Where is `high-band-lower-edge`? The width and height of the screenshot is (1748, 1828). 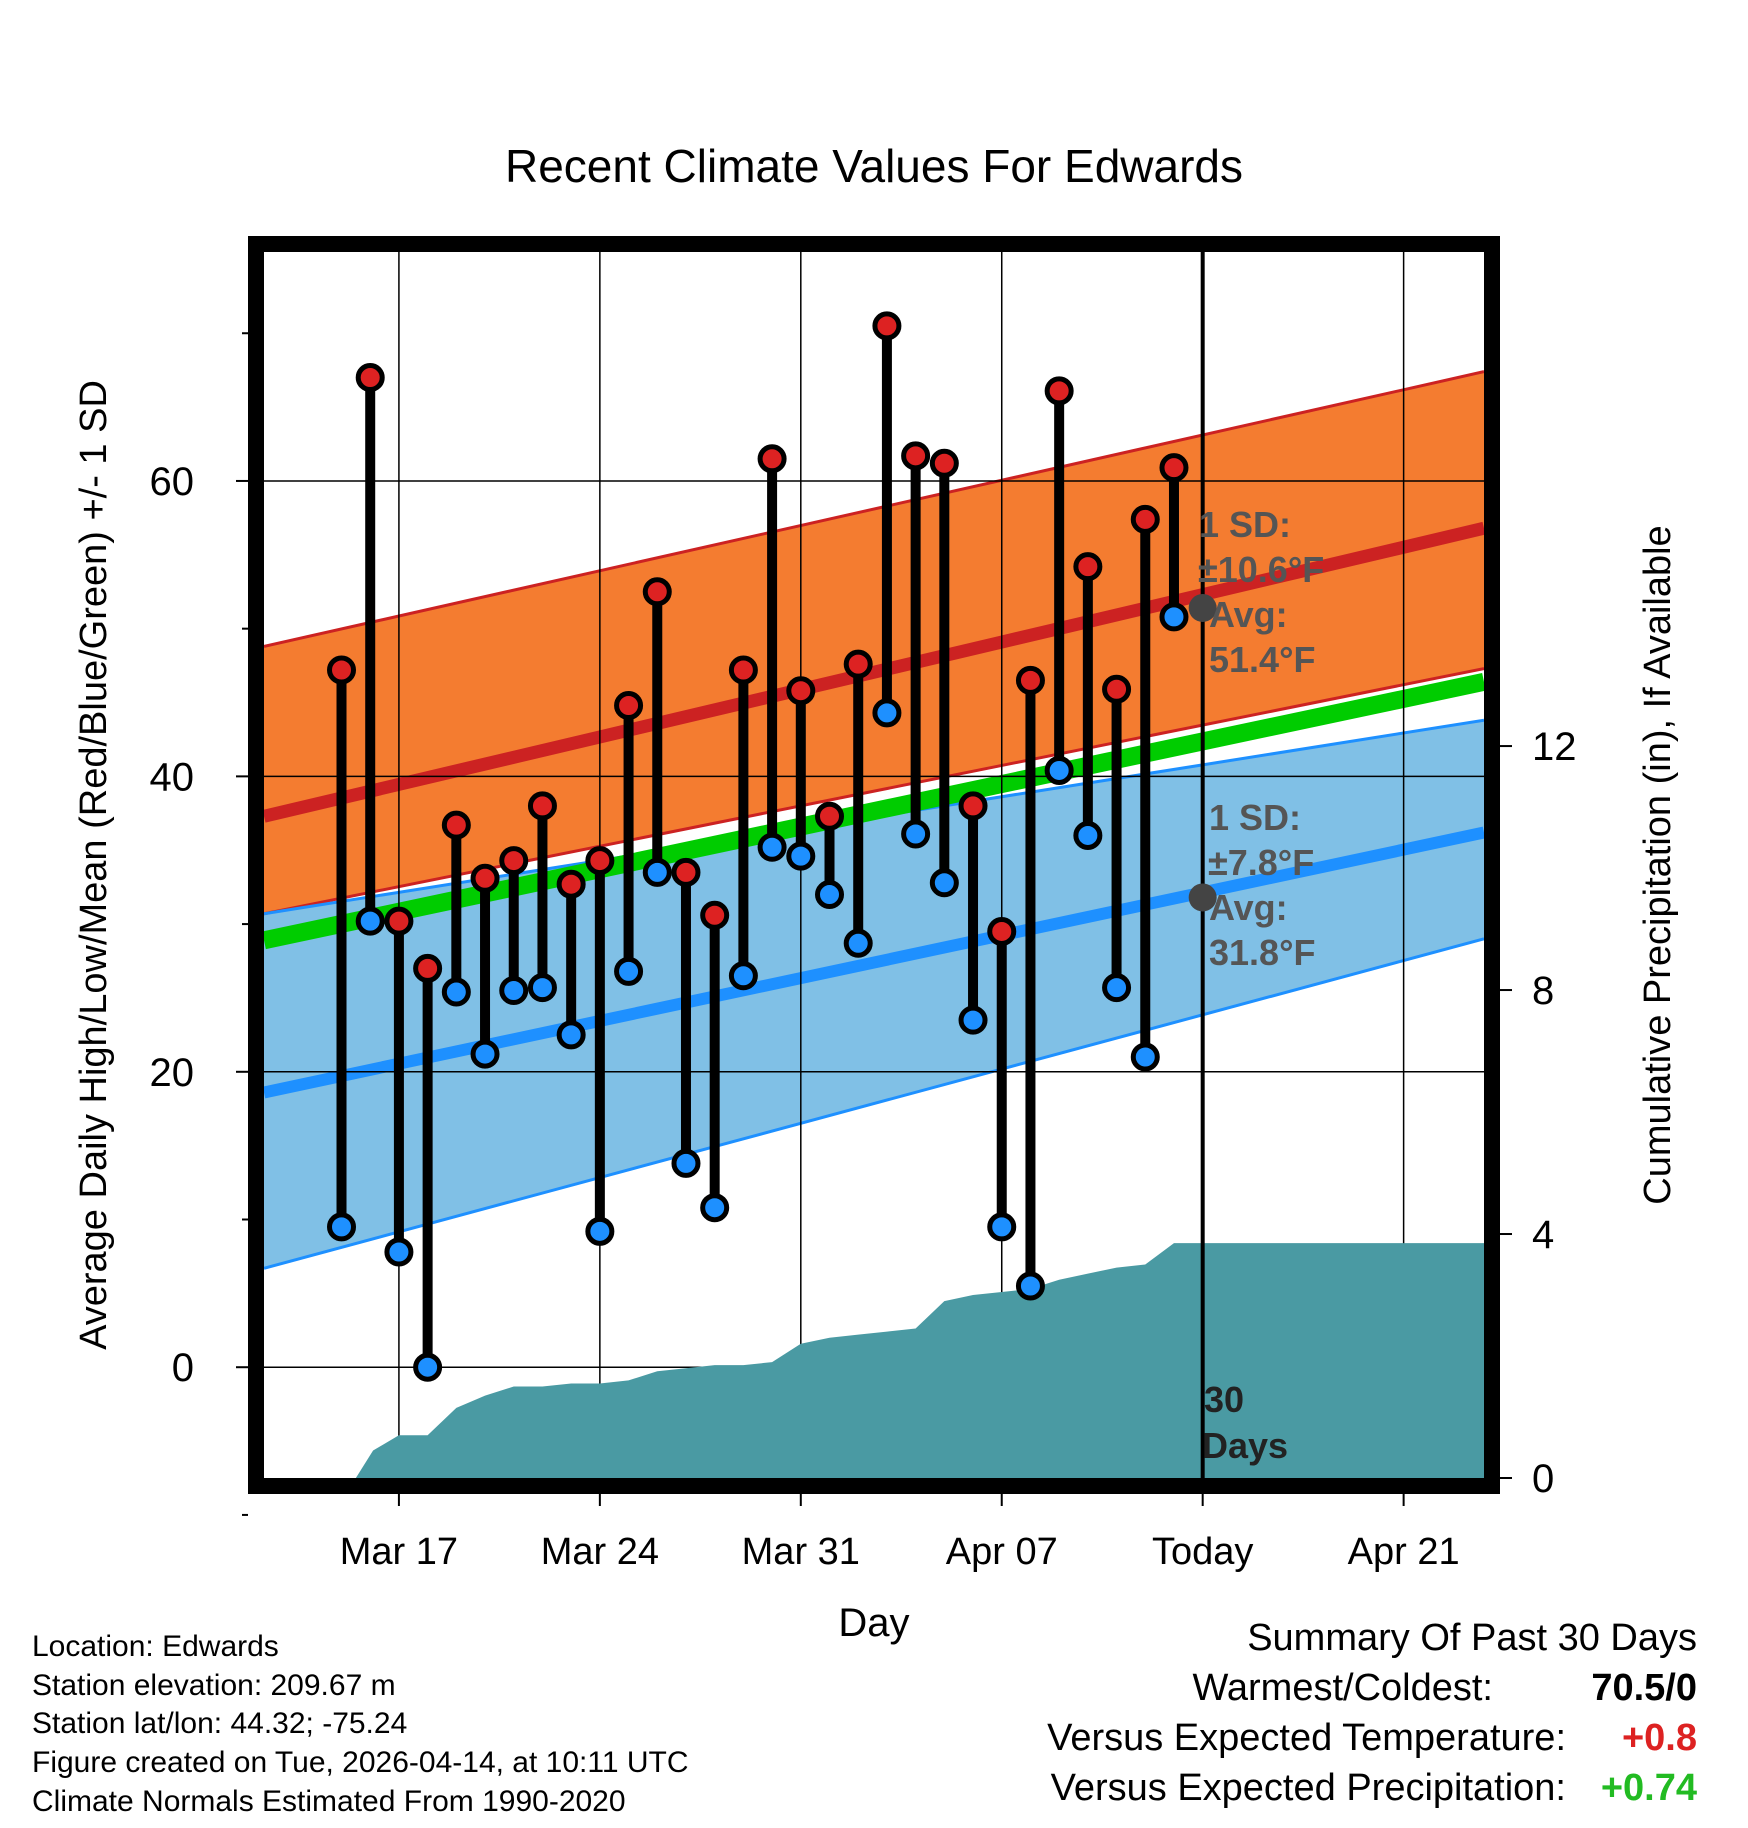 high-band-lower-edge is located at coordinates (874, 791).